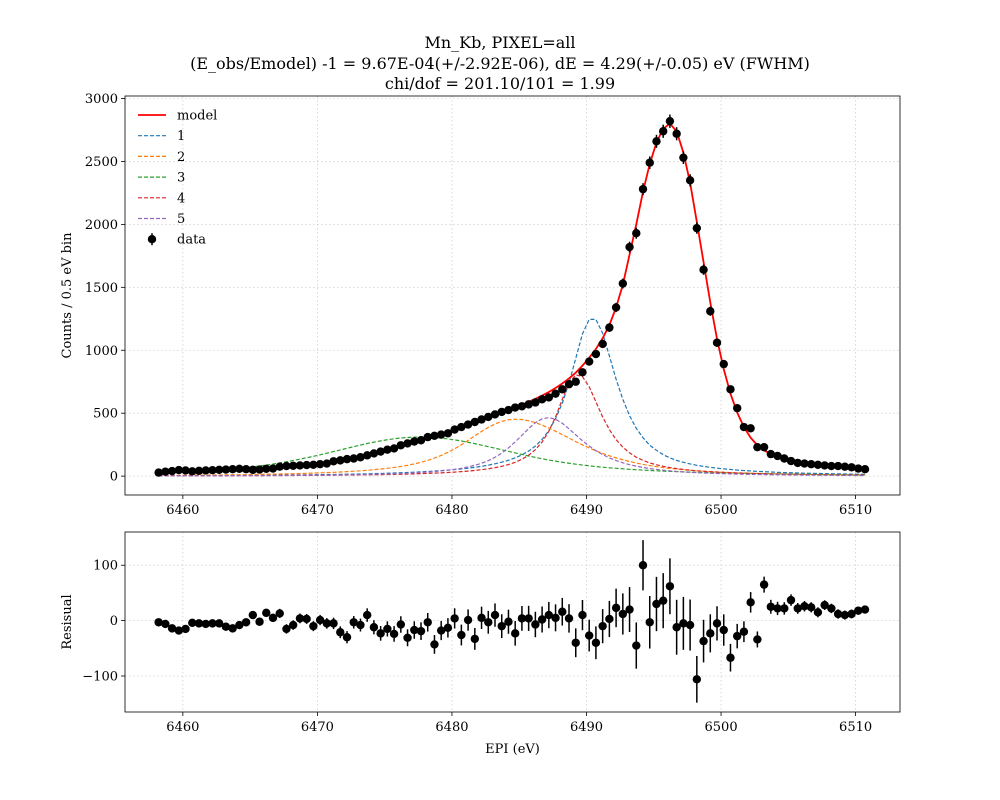  What do you see at coordinates (161, 178) in the screenshot?
I see `legend-entry-3: 3` at bounding box center [161, 178].